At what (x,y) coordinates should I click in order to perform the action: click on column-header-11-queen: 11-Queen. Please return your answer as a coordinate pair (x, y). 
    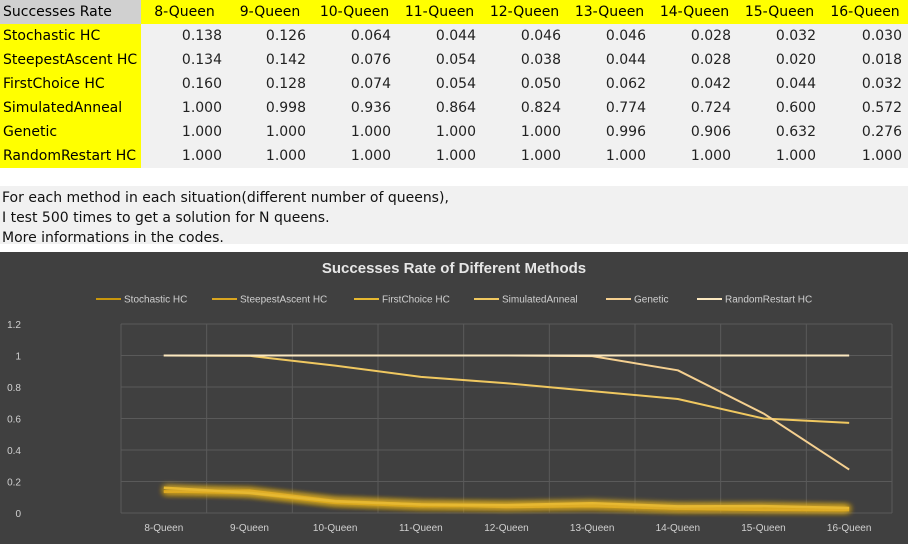
    Looking at the image, I should click on (439, 12).